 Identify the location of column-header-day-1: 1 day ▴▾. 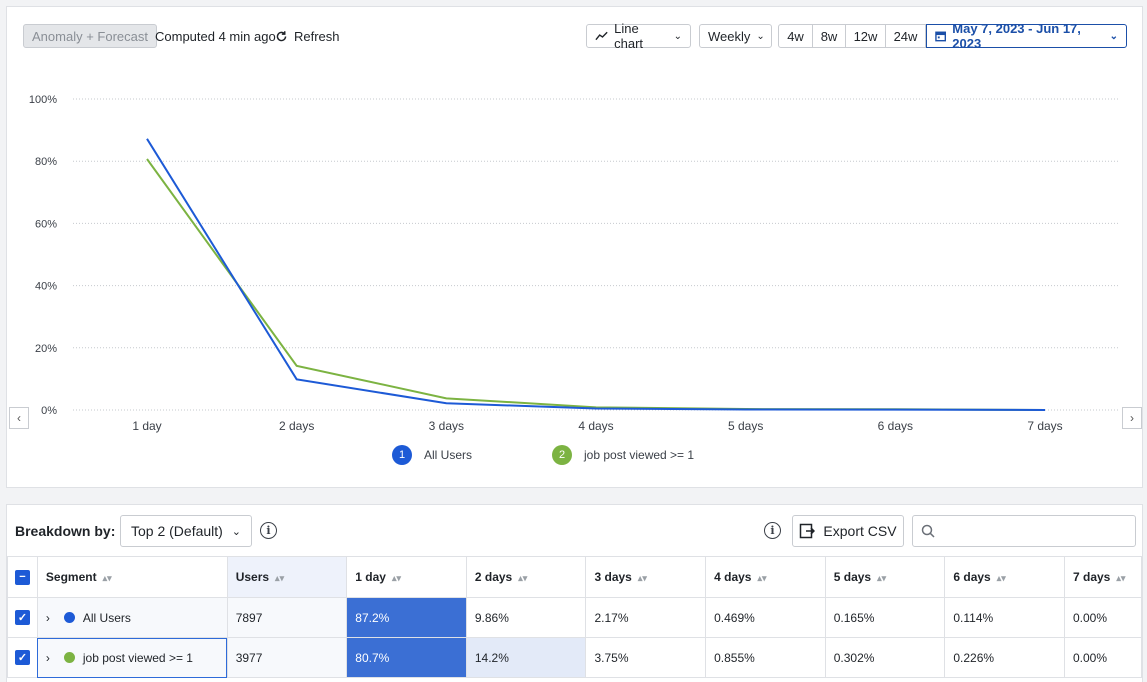
(406, 577).